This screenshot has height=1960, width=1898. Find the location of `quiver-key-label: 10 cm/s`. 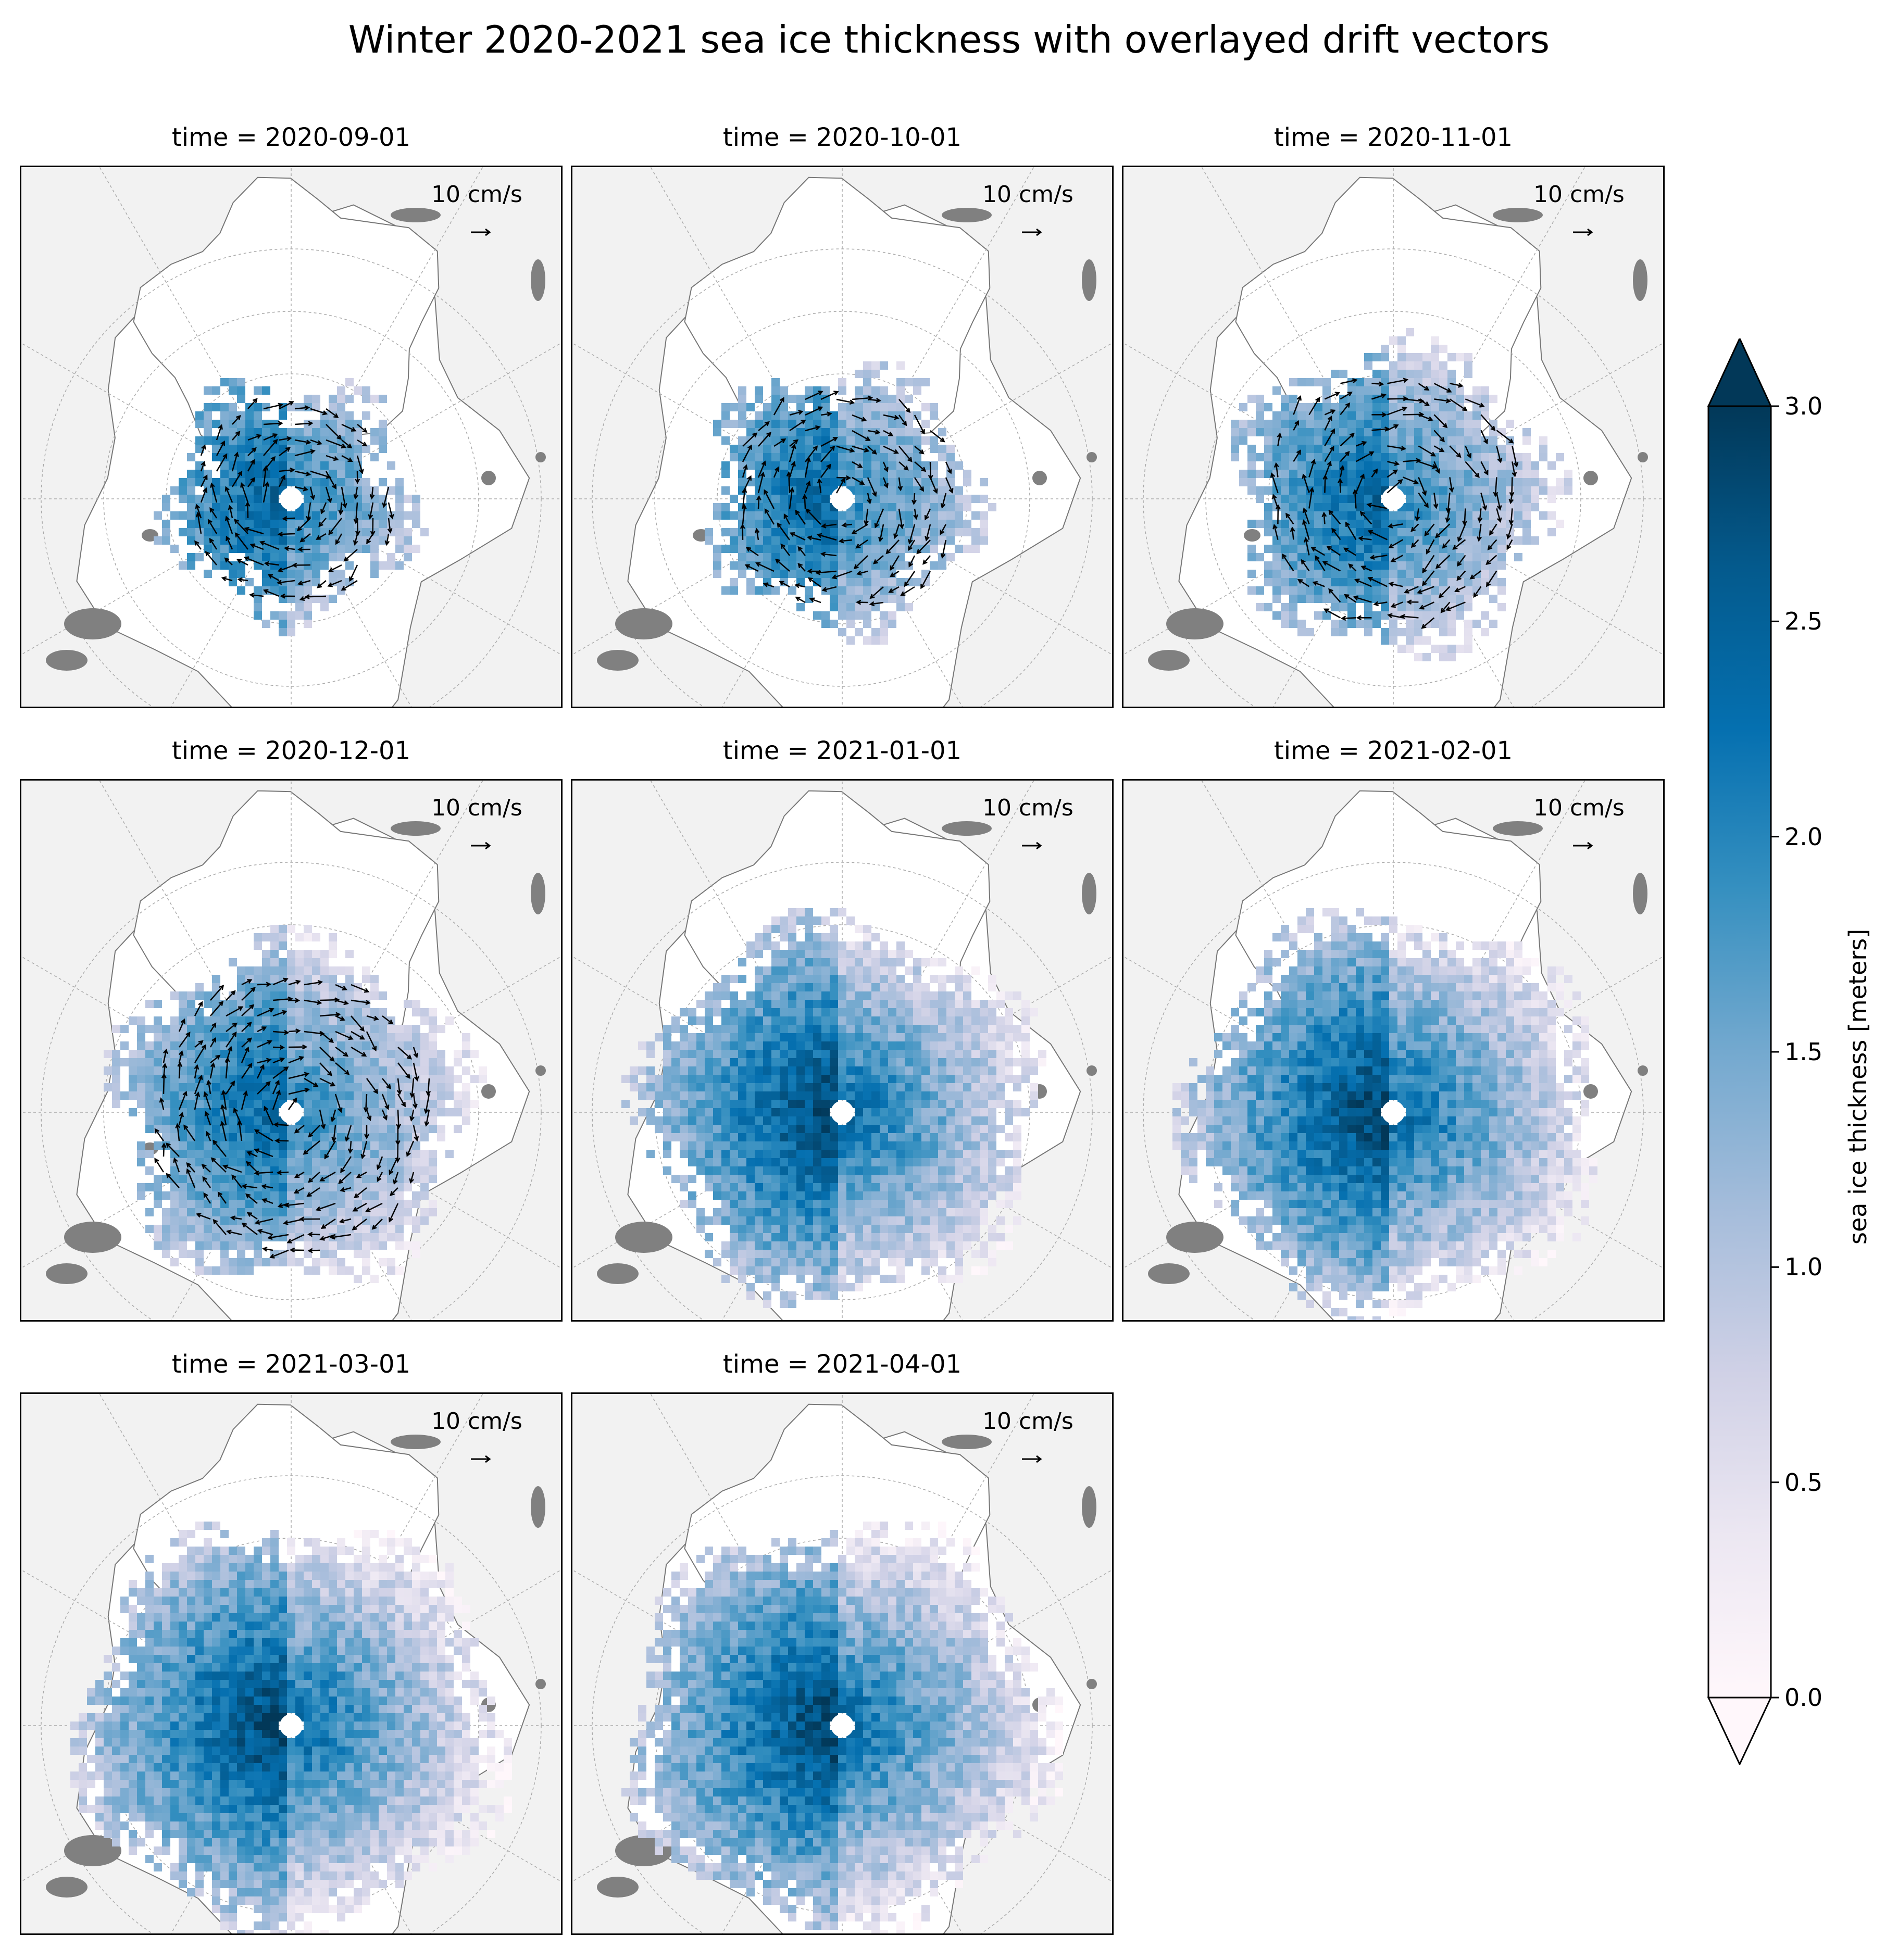

quiver-key-label: 10 cm/s is located at coordinates (476, 194).